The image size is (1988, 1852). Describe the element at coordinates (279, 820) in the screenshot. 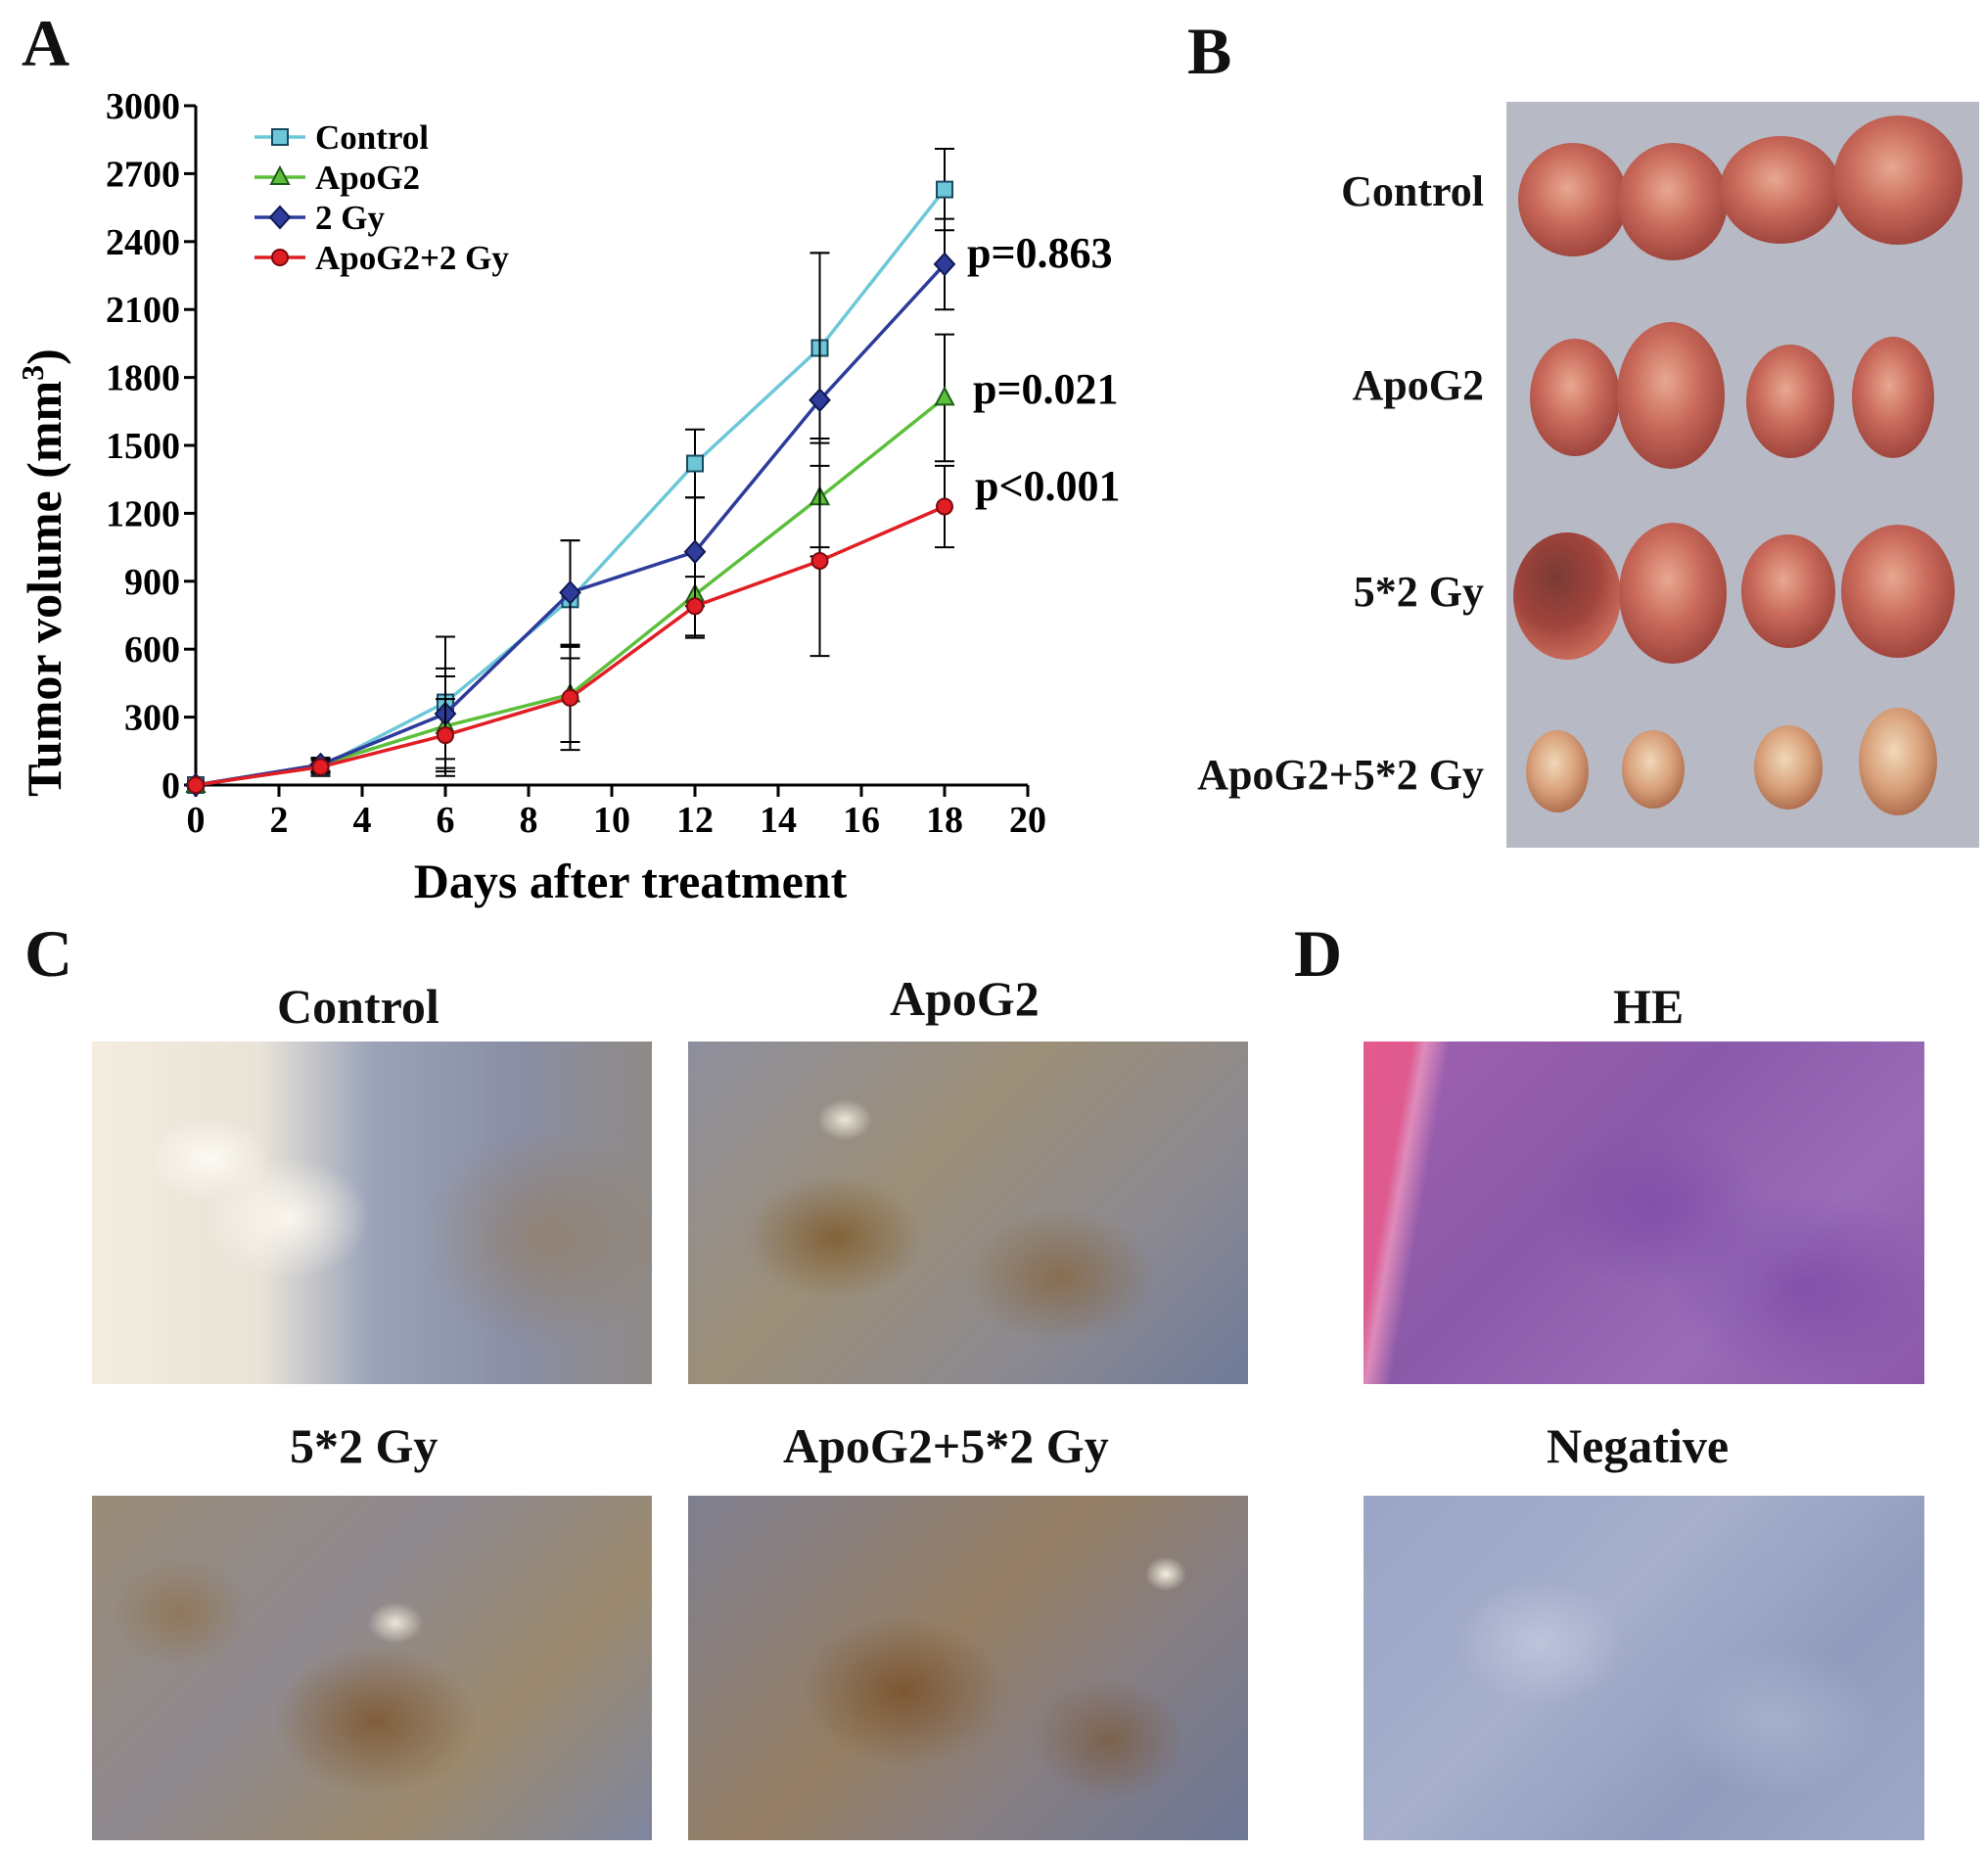

I see `x-tick-label: 2` at that location.